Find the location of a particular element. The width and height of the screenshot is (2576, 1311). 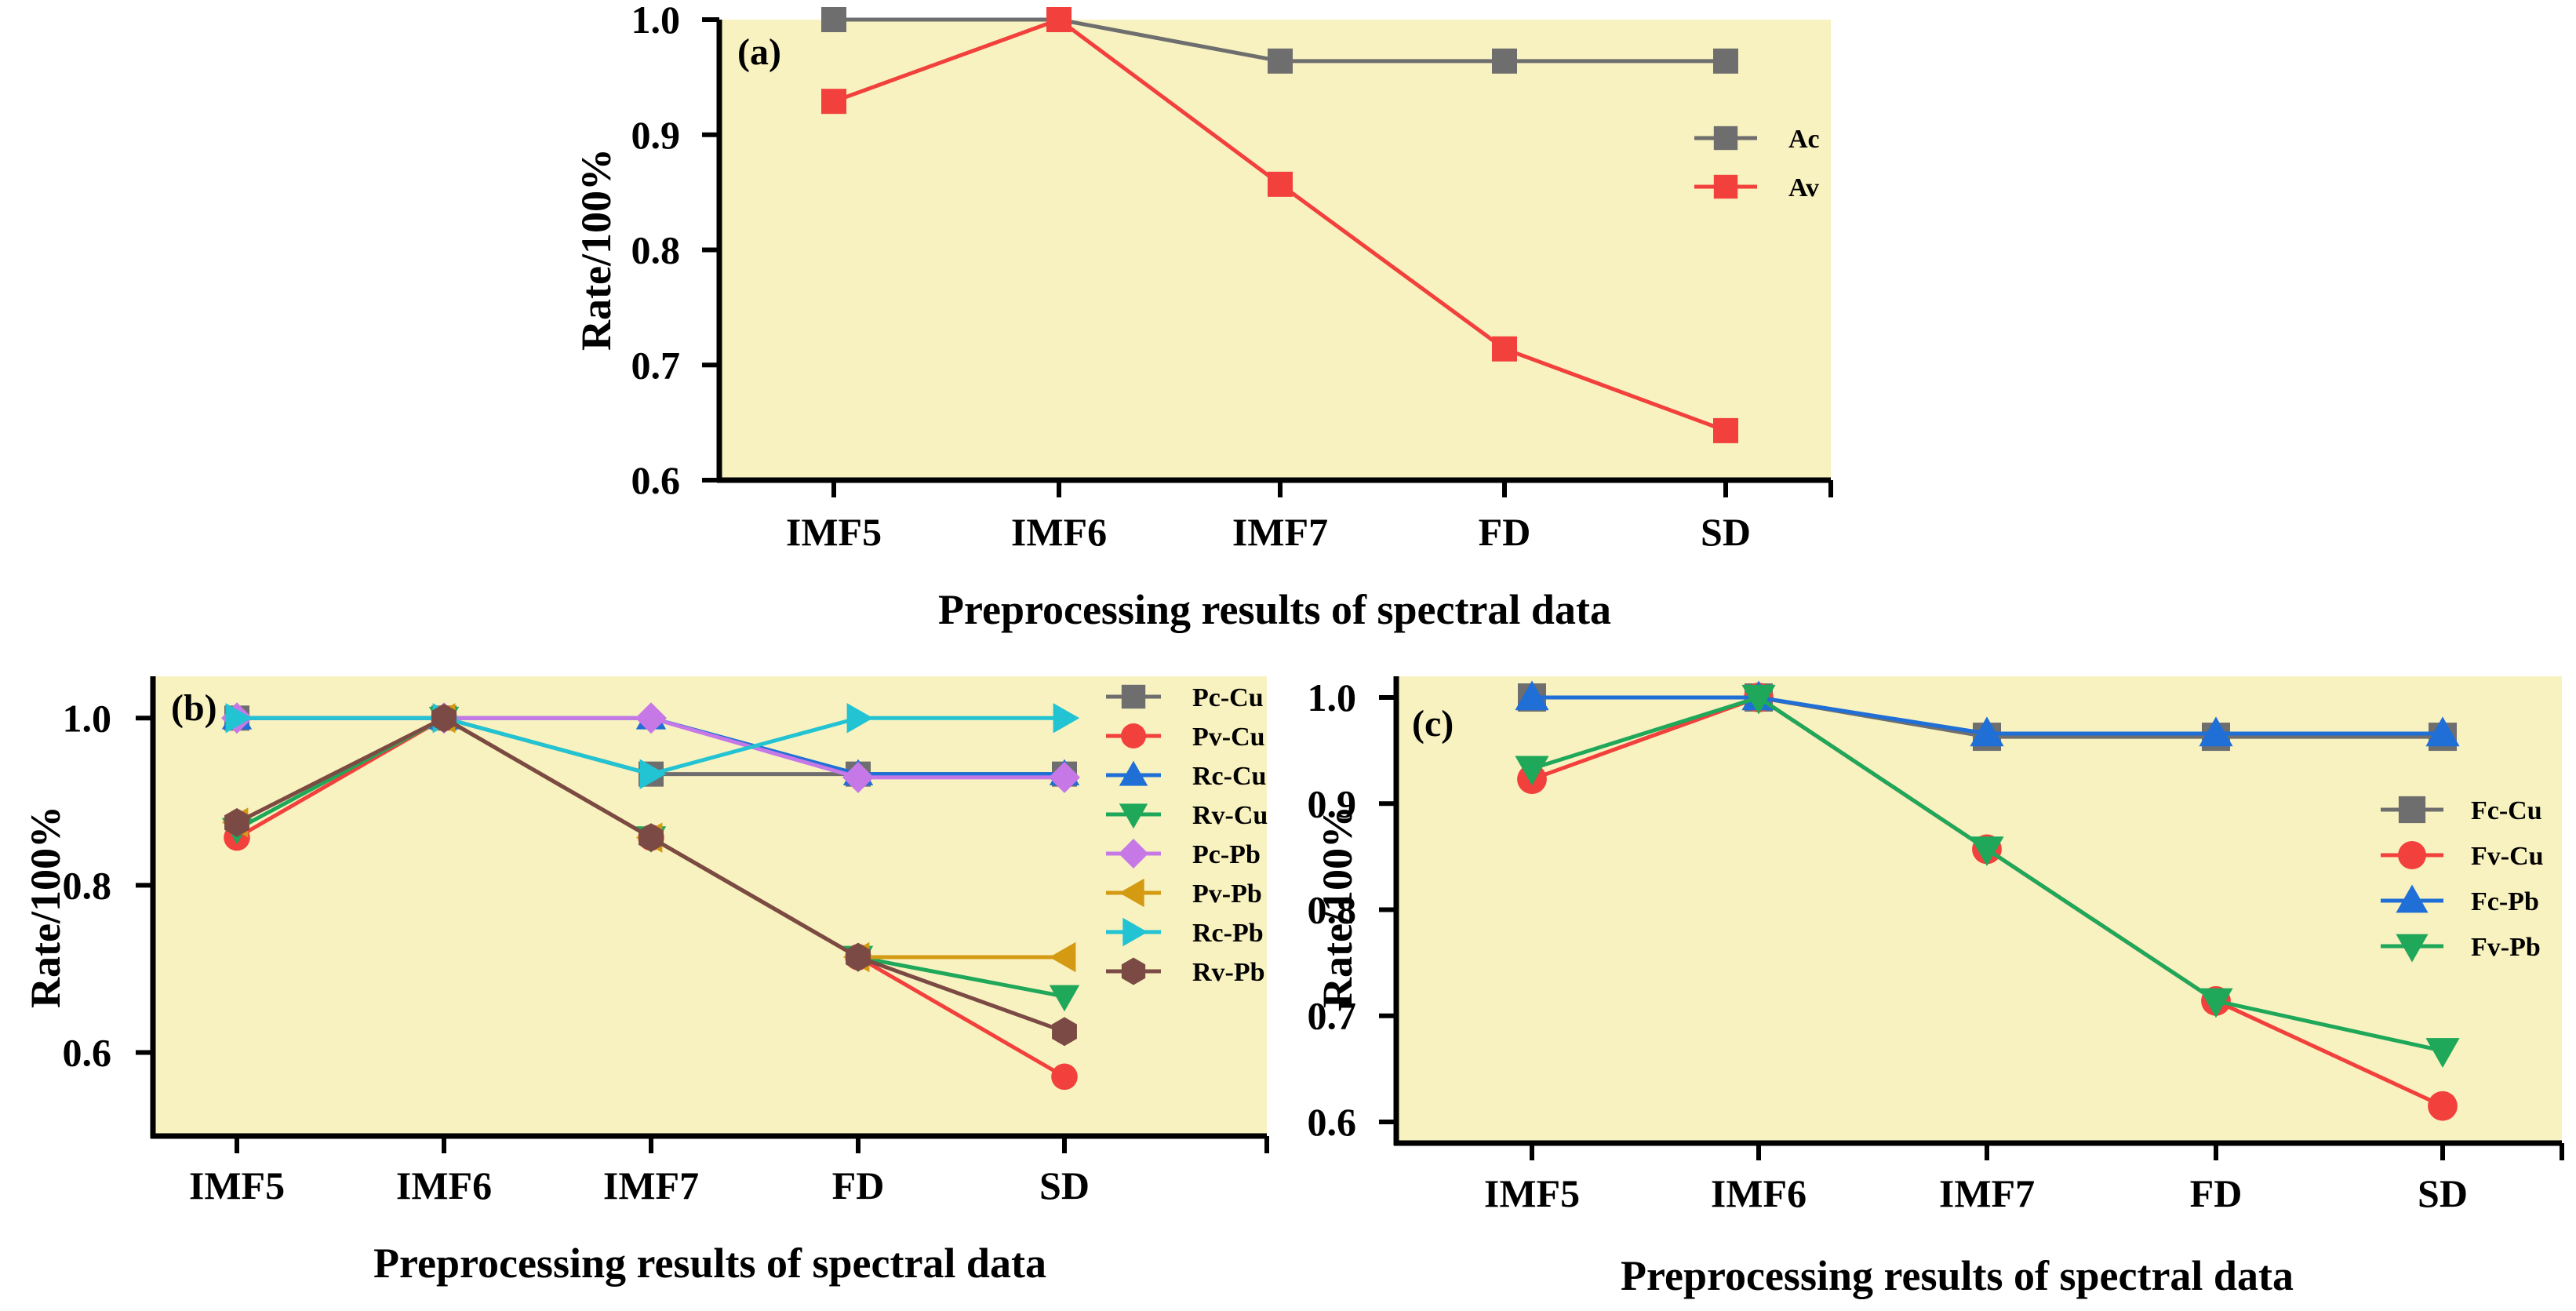

legend-label: Av is located at coordinates (1803, 187).